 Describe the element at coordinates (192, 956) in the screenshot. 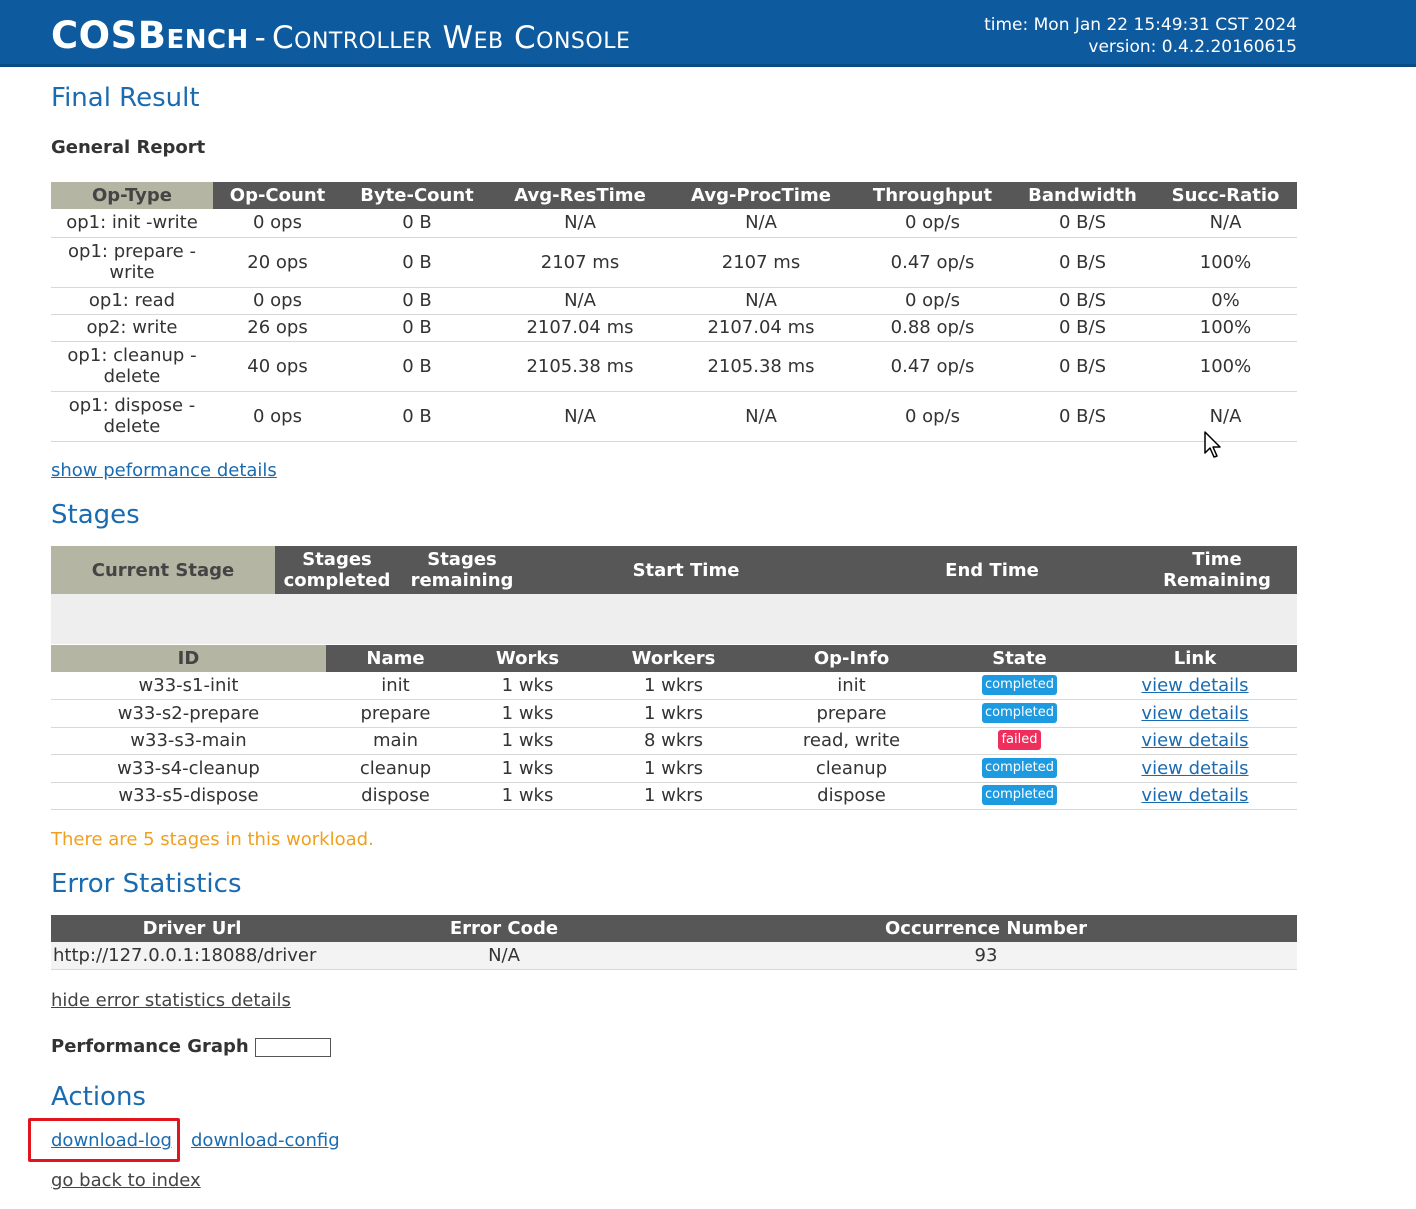

I see `cell-driver-url: http://127.0.0.1:18088/driver` at that location.